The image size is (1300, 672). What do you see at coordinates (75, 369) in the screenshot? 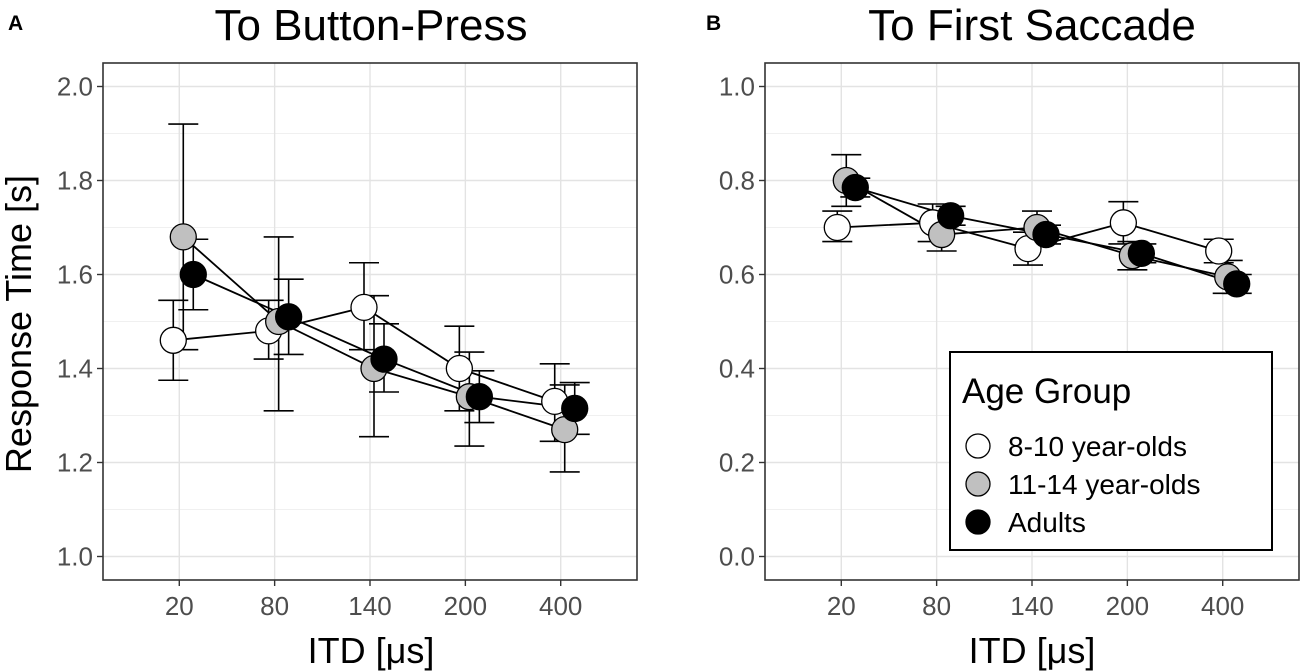
I see `y-tick-label: 1.4` at bounding box center [75, 369].